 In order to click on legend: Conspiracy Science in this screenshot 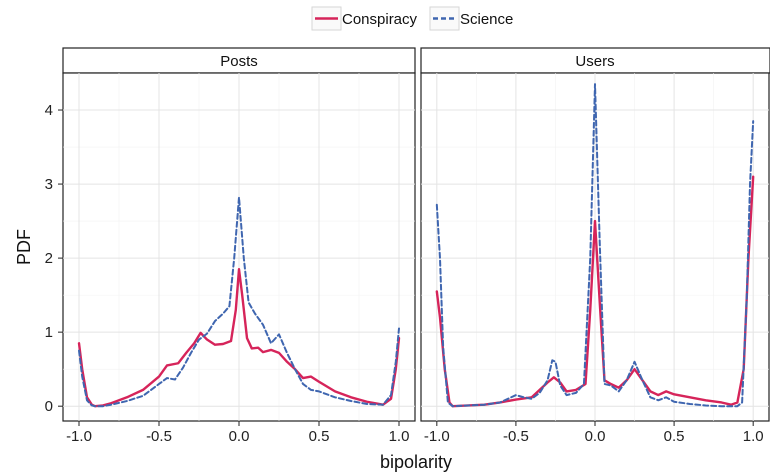, I will do `click(412, 18)`.